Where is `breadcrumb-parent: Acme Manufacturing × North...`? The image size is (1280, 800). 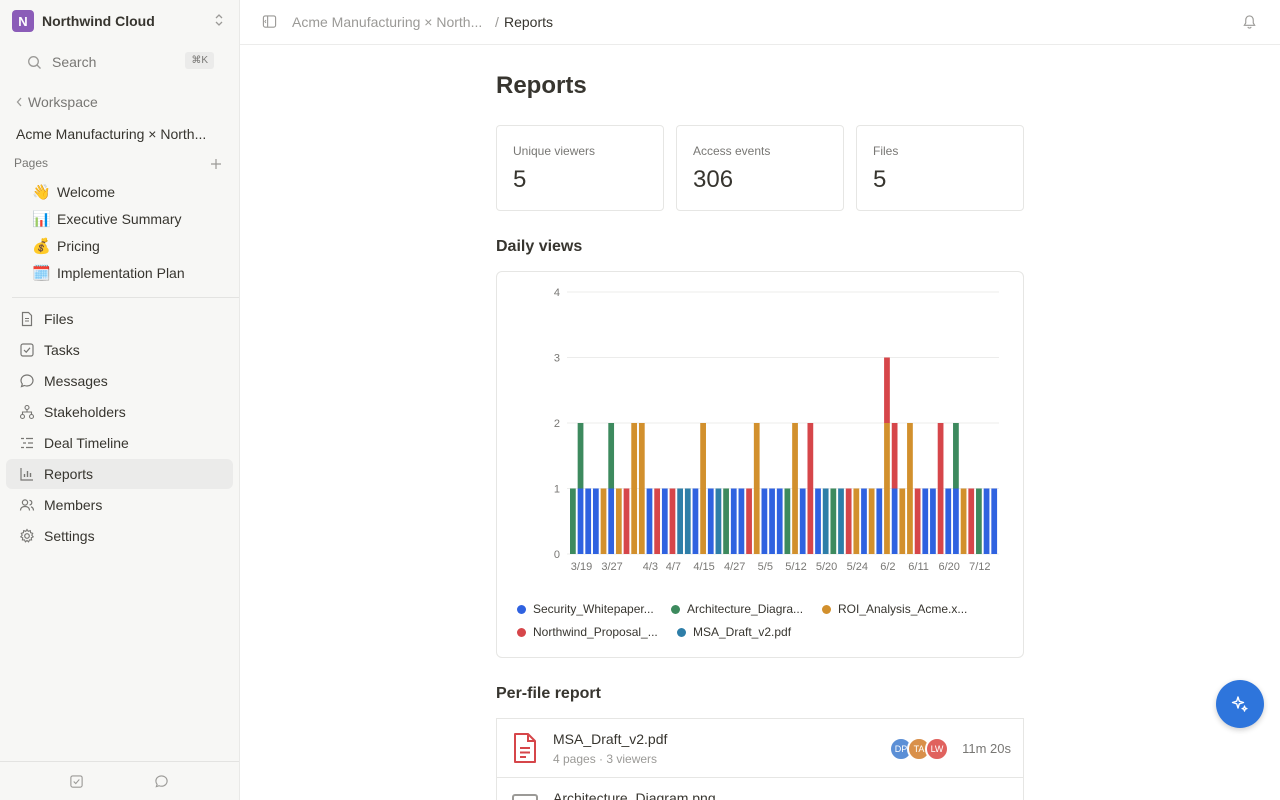 breadcrumb-parent: Acme Manufacturing × North... is located at coordinates (387, 22).